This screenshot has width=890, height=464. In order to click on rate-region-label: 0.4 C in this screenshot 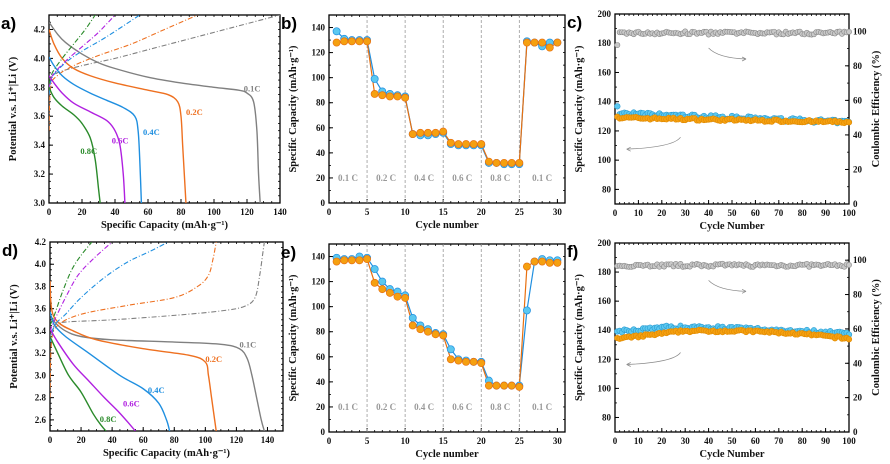, I will do `click(424, 178)`.